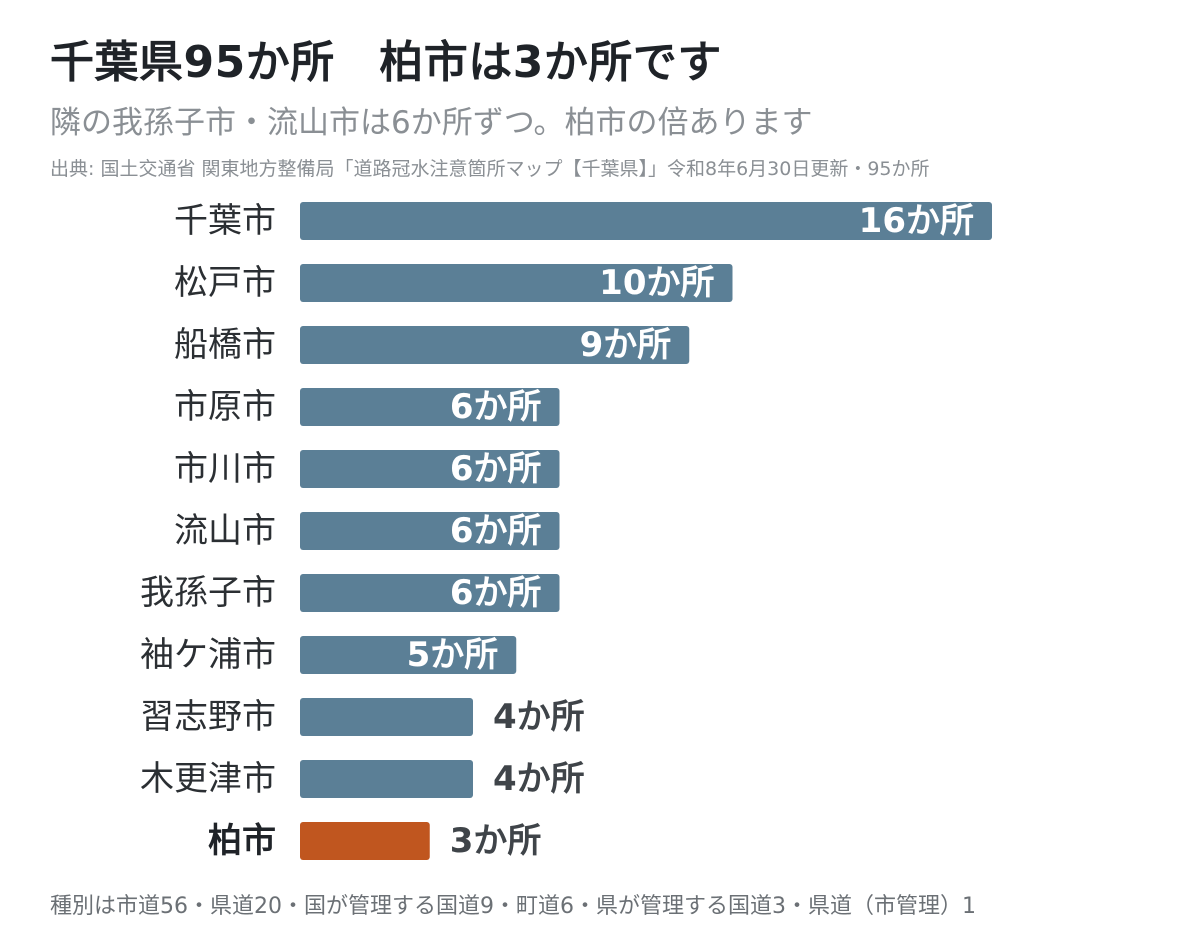 This screenshot has height=948, width=1200. Describe the element at coordinates (225, 531) in the screenshot. I see `category-label: 流山市` at that location.